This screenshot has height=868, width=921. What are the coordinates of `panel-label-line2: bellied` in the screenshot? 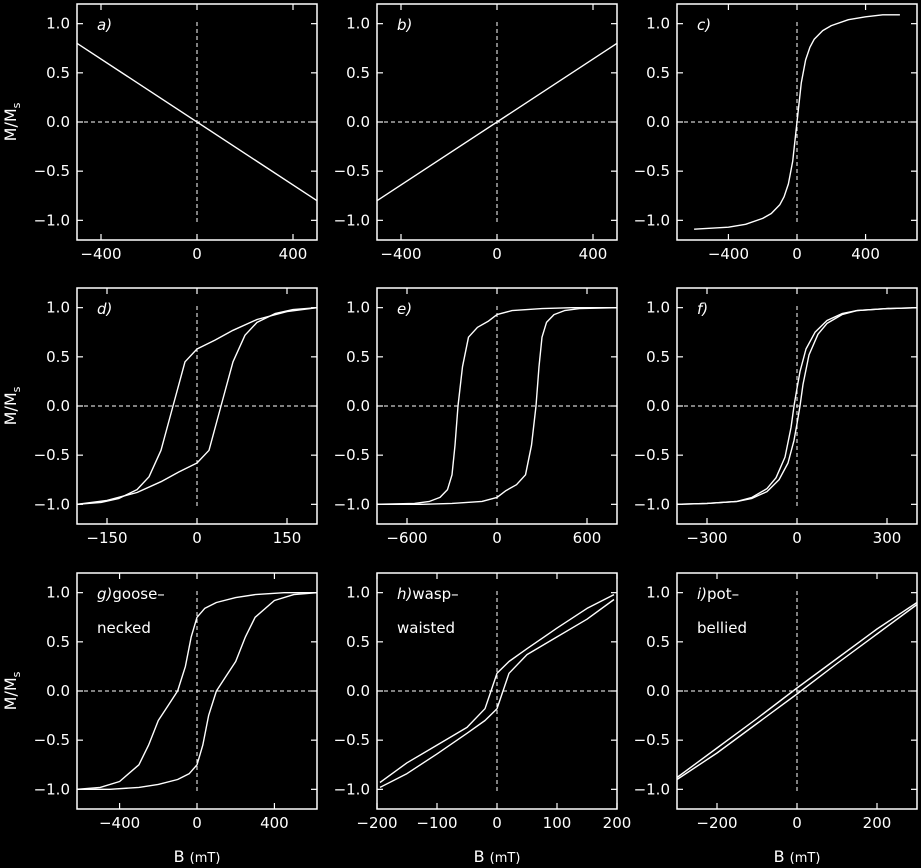 It's located at (722, 628).